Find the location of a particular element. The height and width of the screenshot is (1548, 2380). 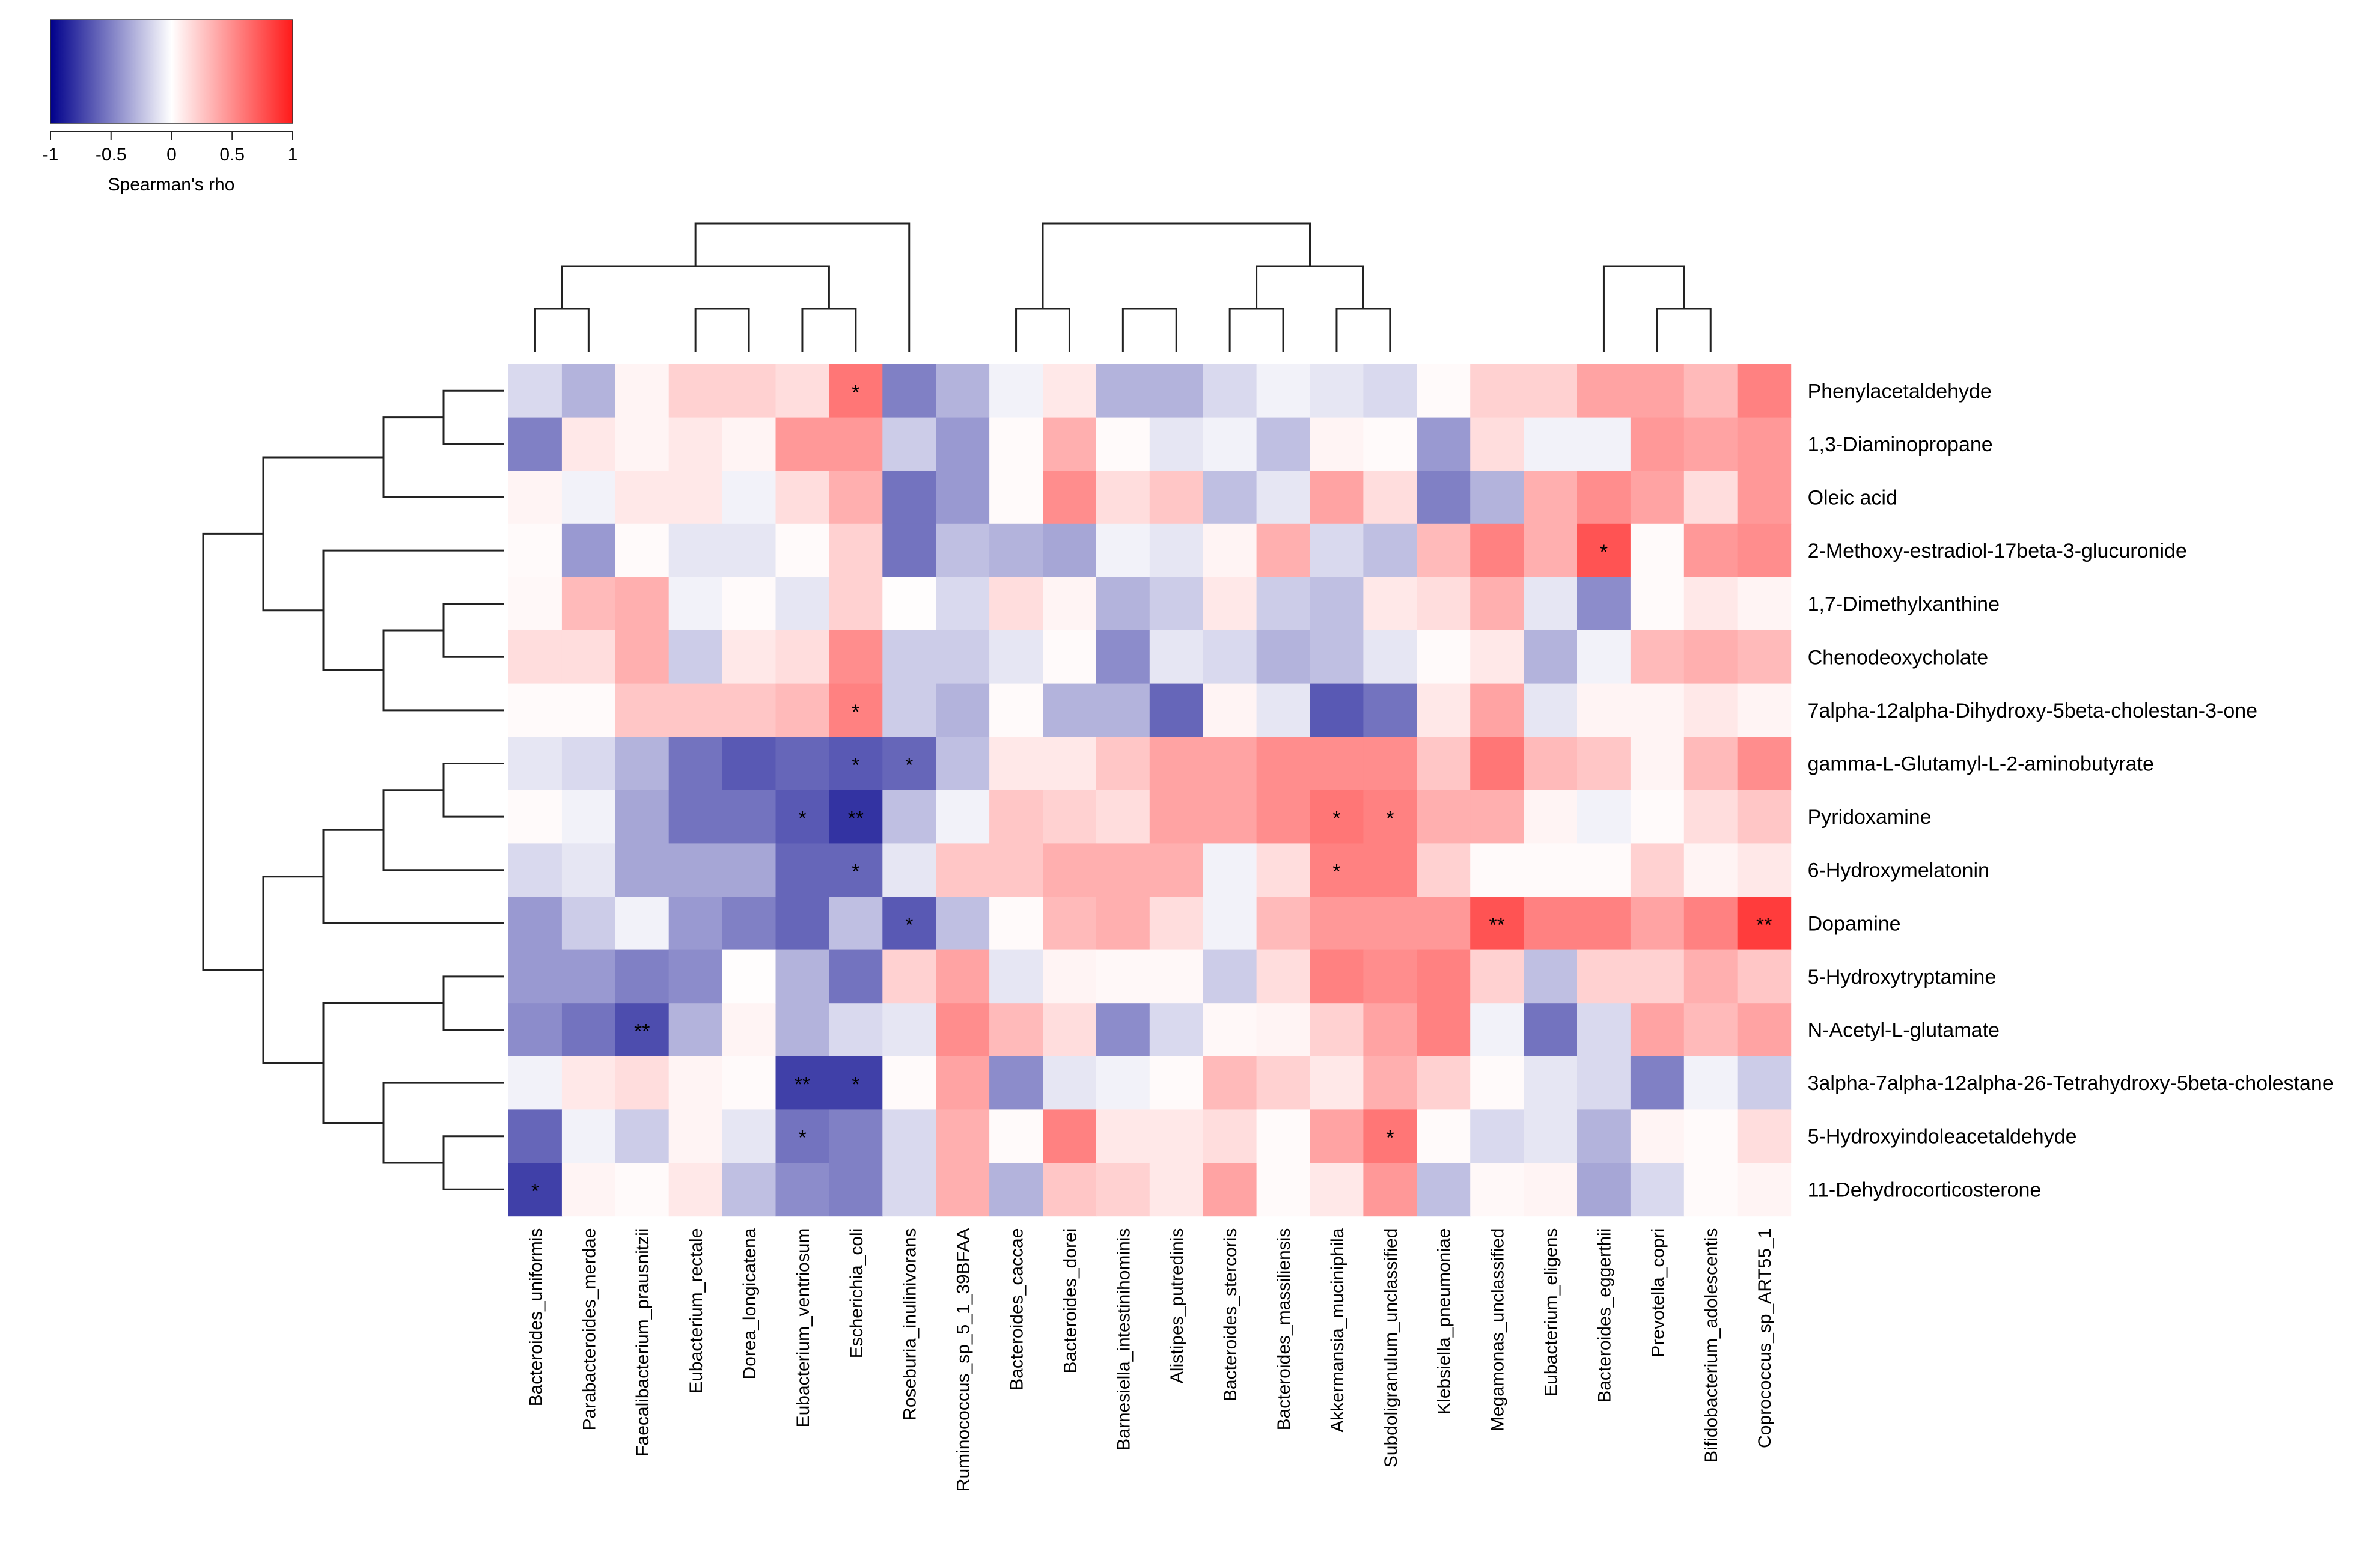

row-label: N-Acetyl-L-glutamate is located at coordinates (1904, 1030).